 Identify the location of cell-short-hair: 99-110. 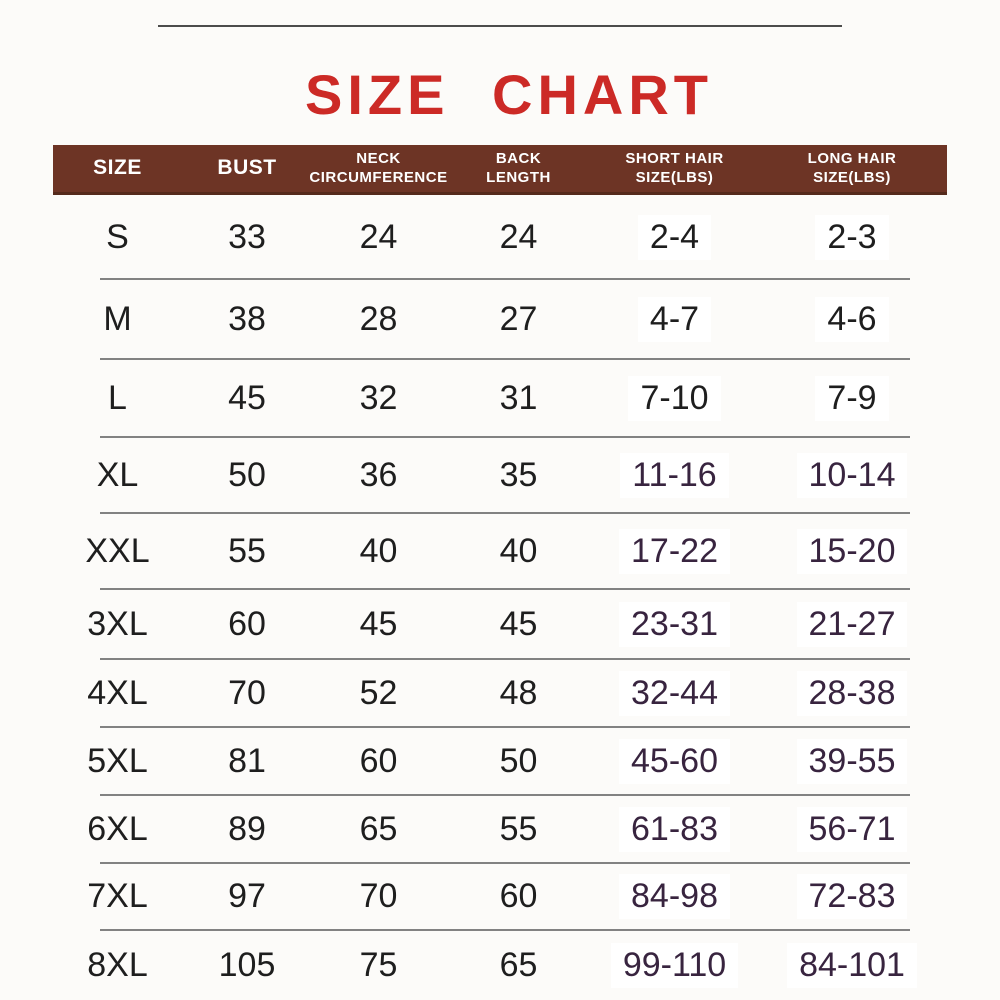
(674, 965).